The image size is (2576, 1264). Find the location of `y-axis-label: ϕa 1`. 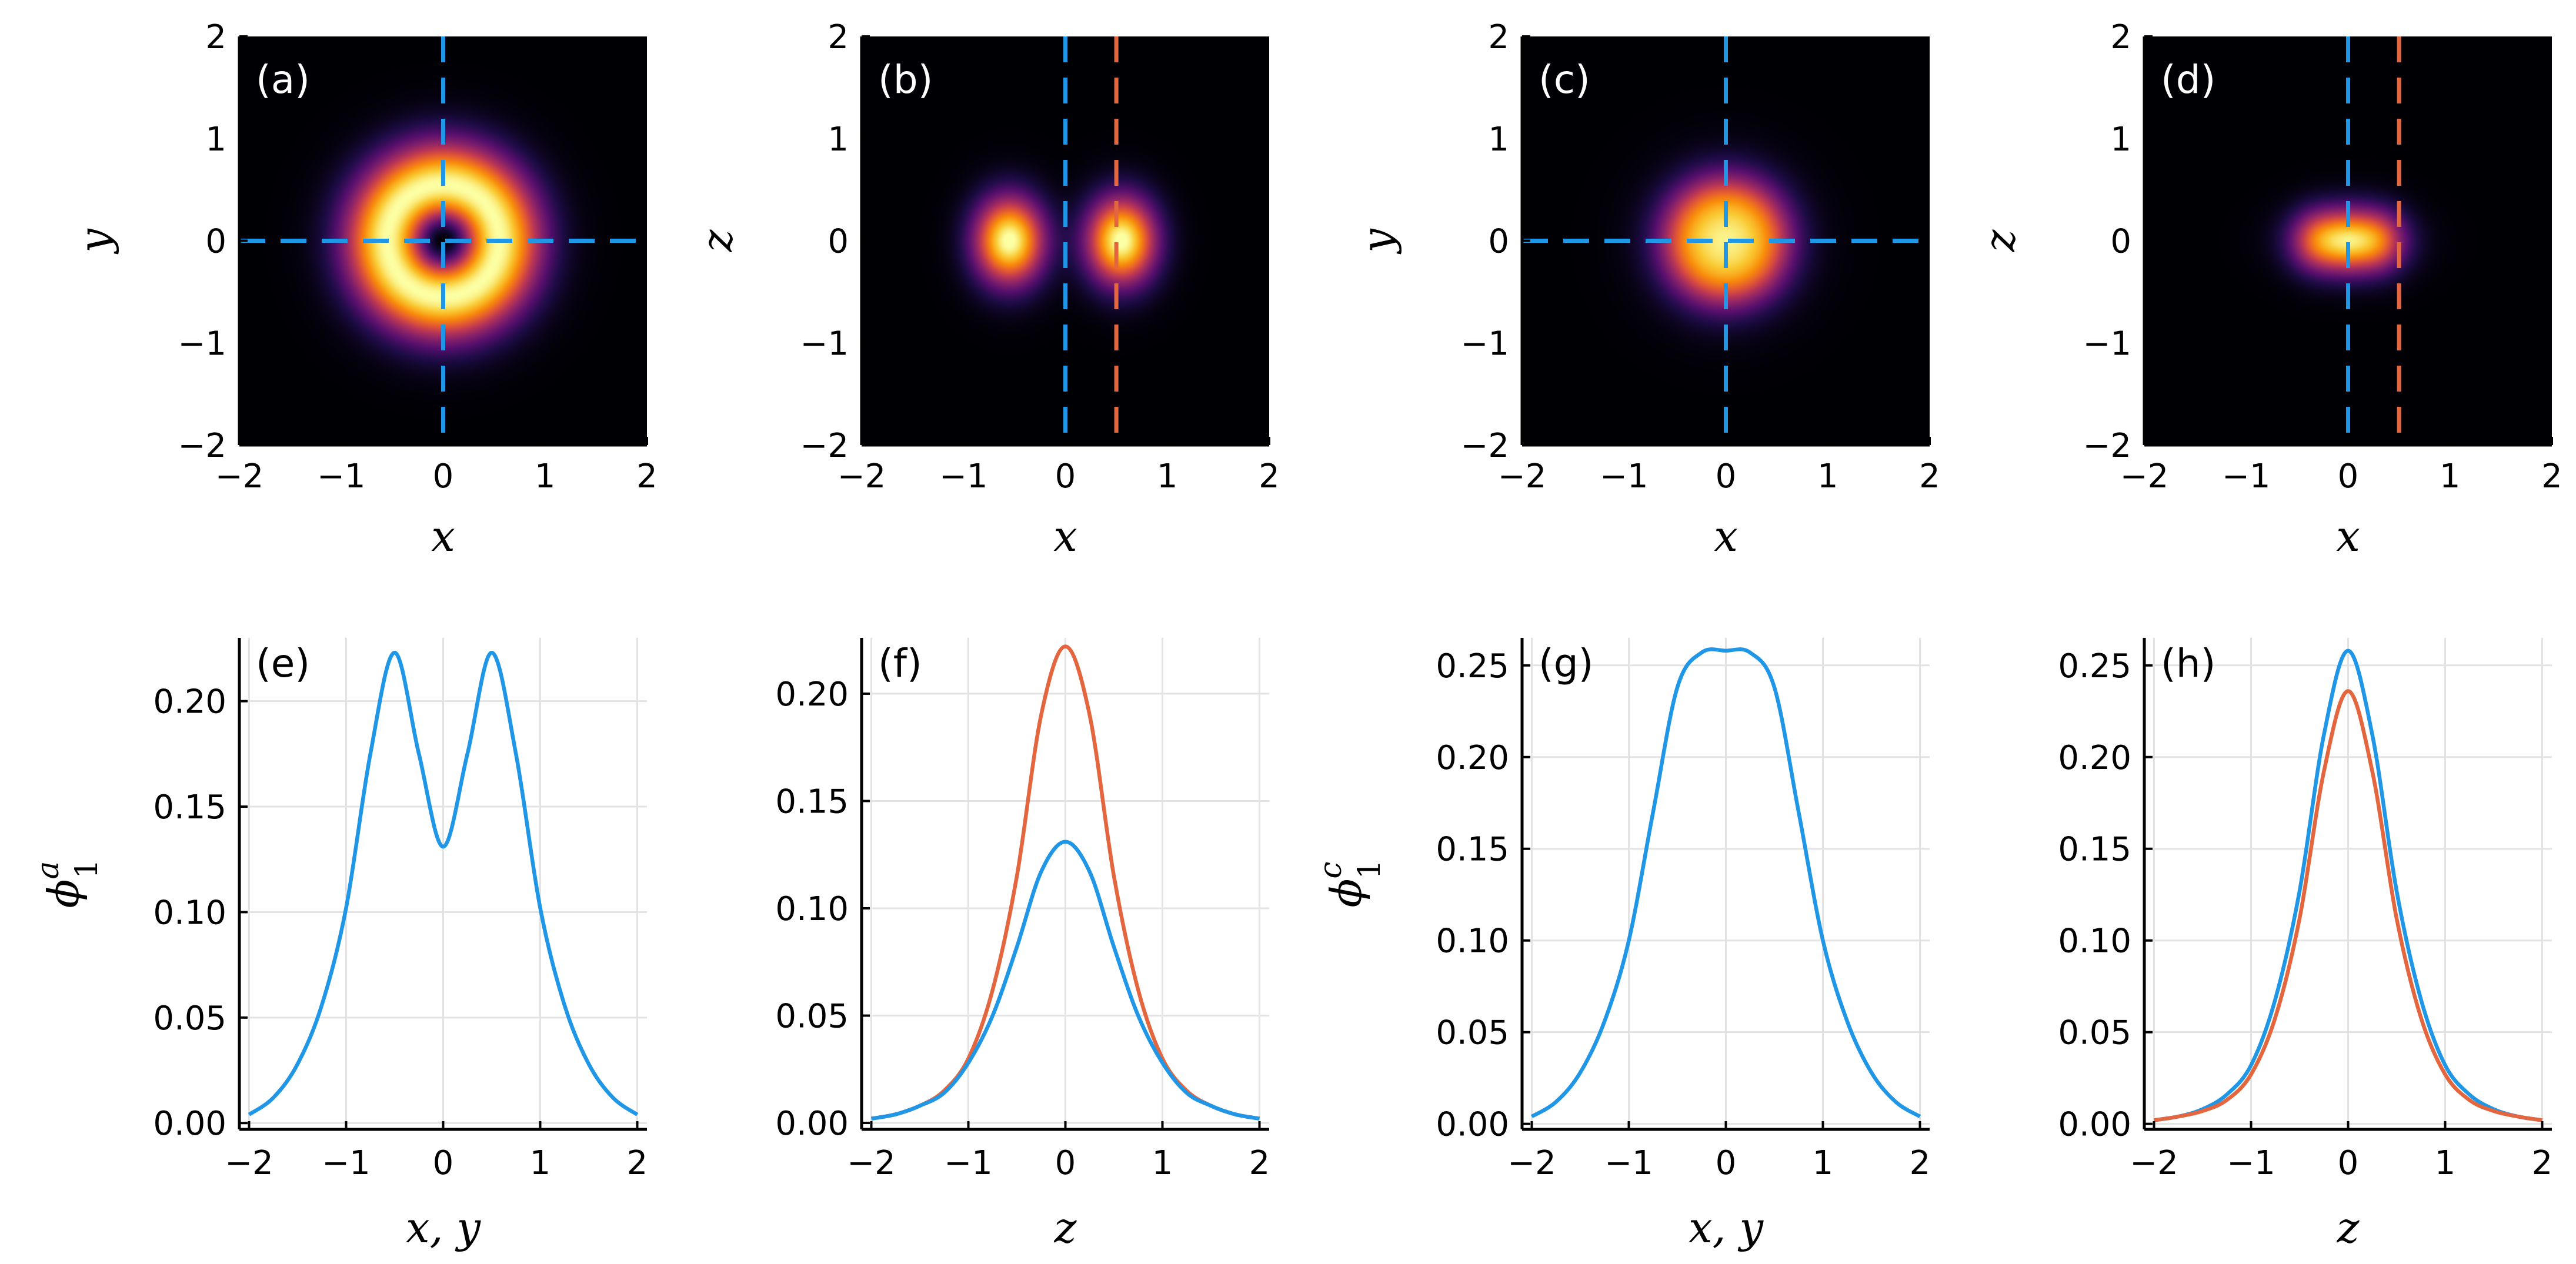

y-axis-label: ϕa 1 is located at coordinates (68, 883).